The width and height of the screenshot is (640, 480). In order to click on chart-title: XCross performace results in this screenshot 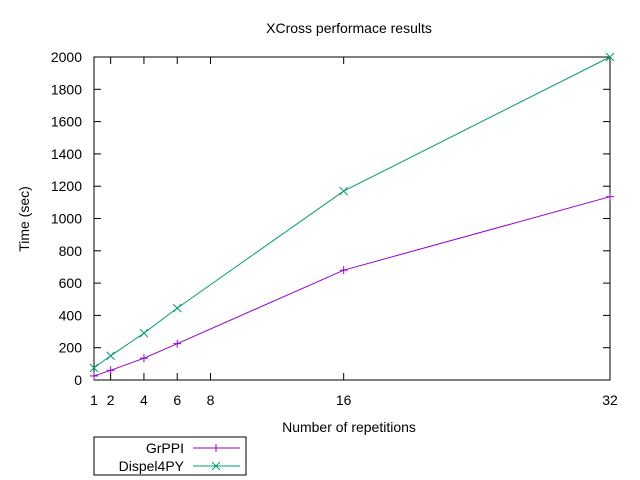, I will do `click(349, 28)`.